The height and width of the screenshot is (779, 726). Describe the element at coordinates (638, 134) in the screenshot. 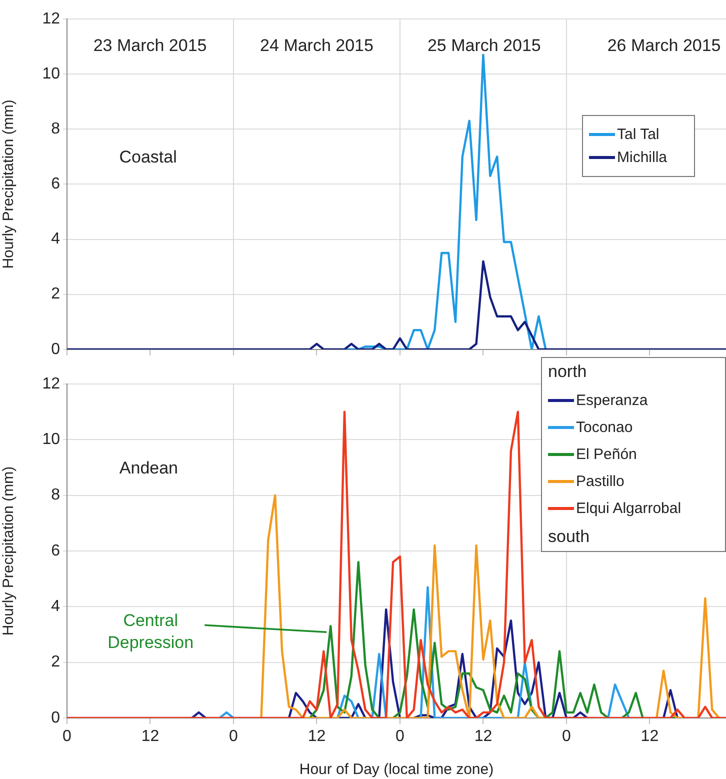

I see `legend-label: Tal Tal` at that location.